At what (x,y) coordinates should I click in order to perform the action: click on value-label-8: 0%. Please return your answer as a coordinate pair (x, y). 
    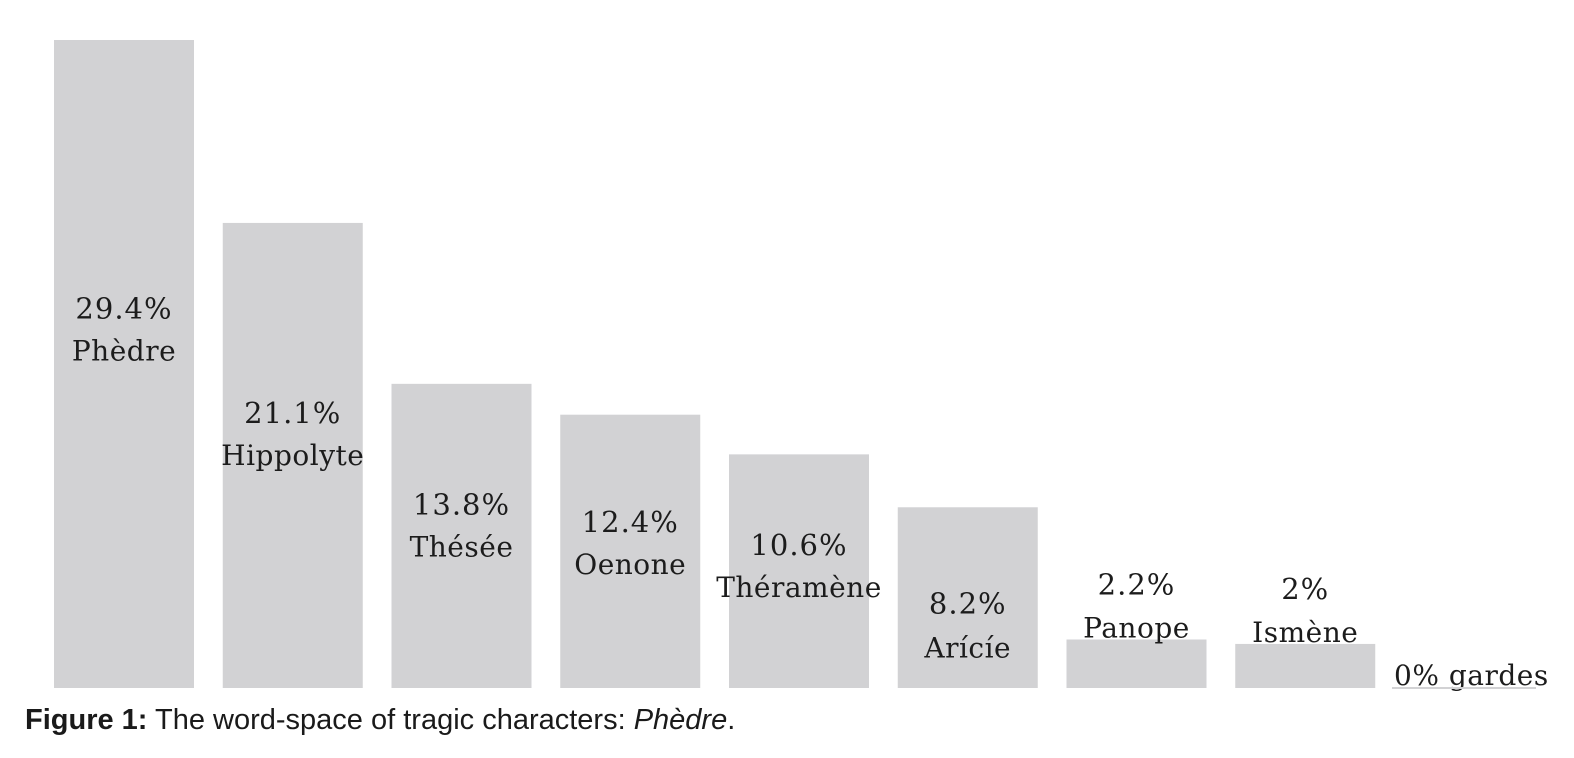
    Looking at the image, I should click on (1421, 675).